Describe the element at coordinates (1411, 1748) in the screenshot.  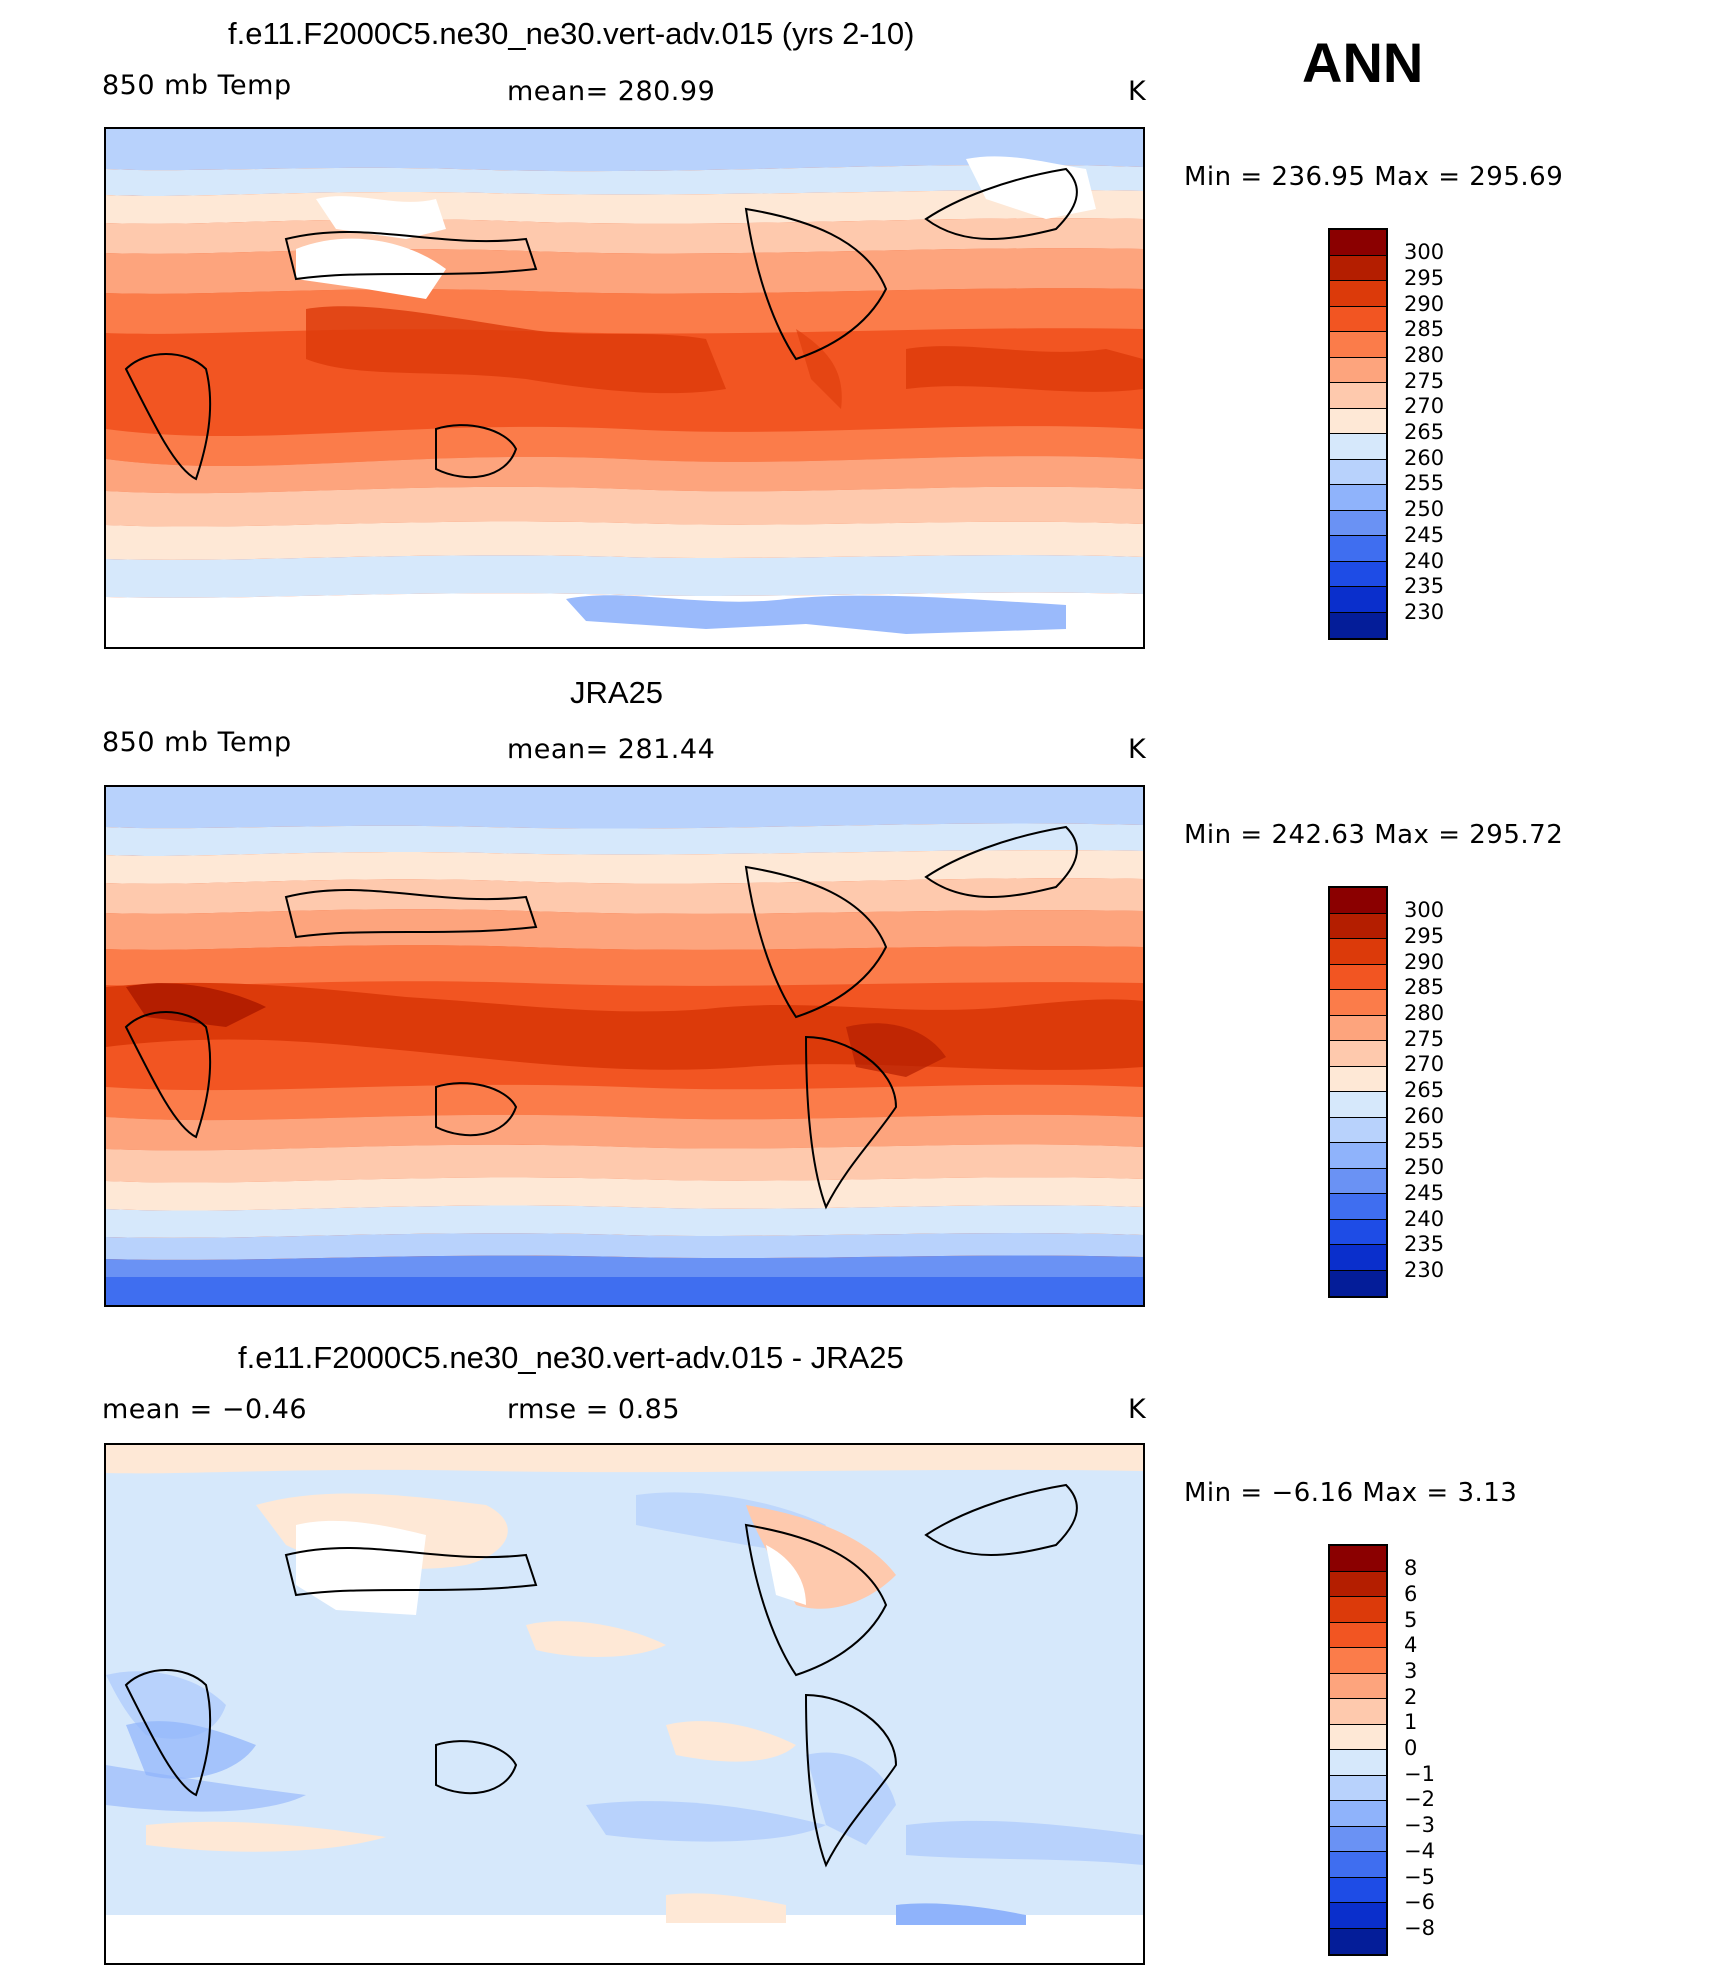
I see `colorbar-tick: 0` at that location.